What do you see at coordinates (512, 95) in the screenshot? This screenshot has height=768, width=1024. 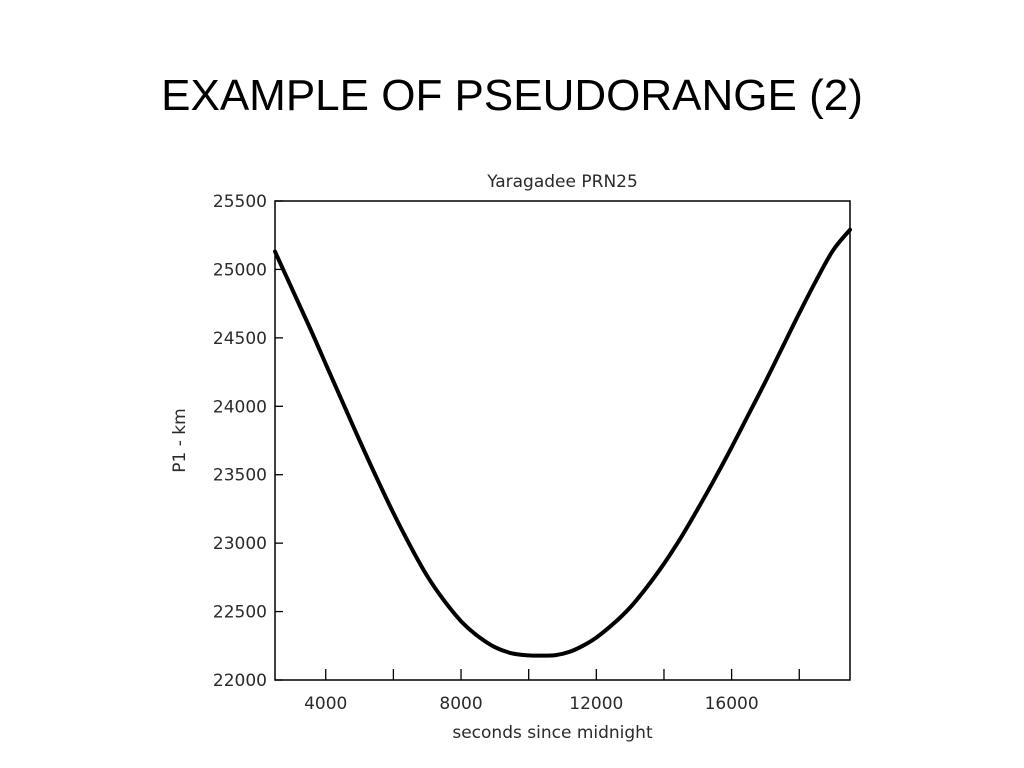 I see `slide-title: EXAMPLE OF PSEUDORANGE (2)` at bounding box center [512, 95].